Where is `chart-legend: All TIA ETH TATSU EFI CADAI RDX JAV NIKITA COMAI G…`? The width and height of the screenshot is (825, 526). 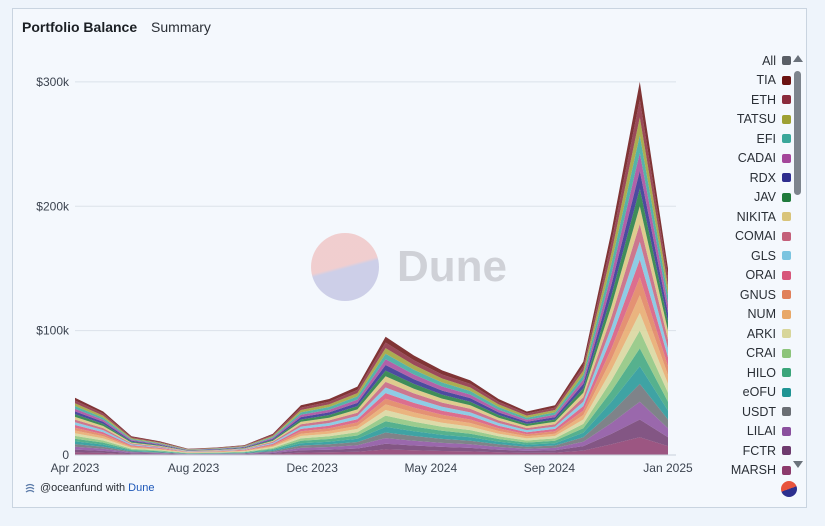 chart-legend: All TIA ETH TATSU EFI CADAI RDX JAV NIKITA COMAI G… is located at coordinates (755, 265).